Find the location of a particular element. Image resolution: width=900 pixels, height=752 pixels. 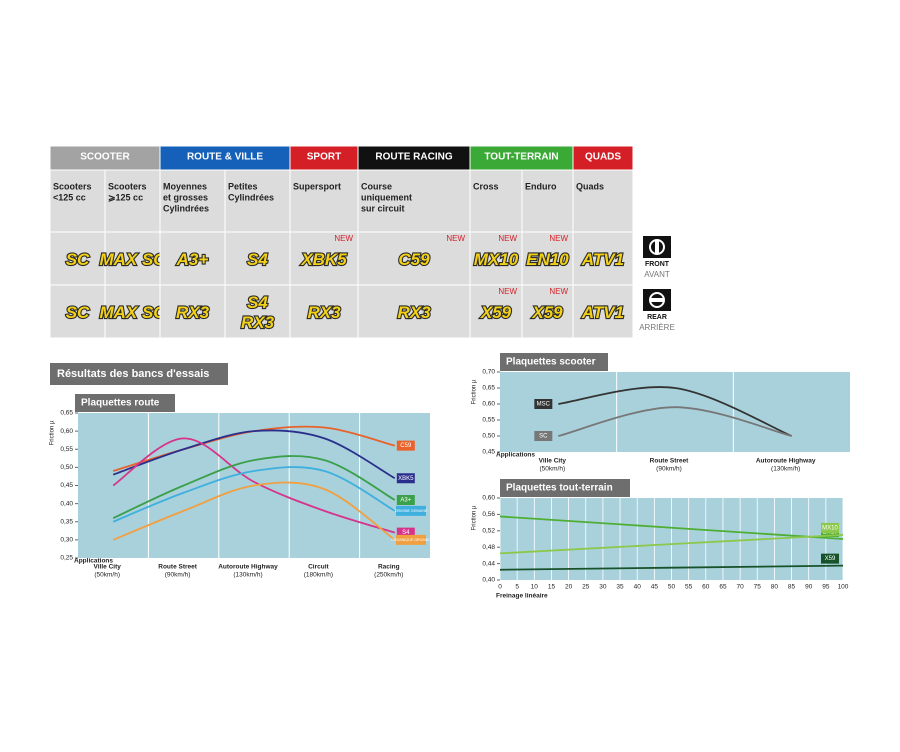

legend-label: XBK5 is located at coordinates (406, 479).